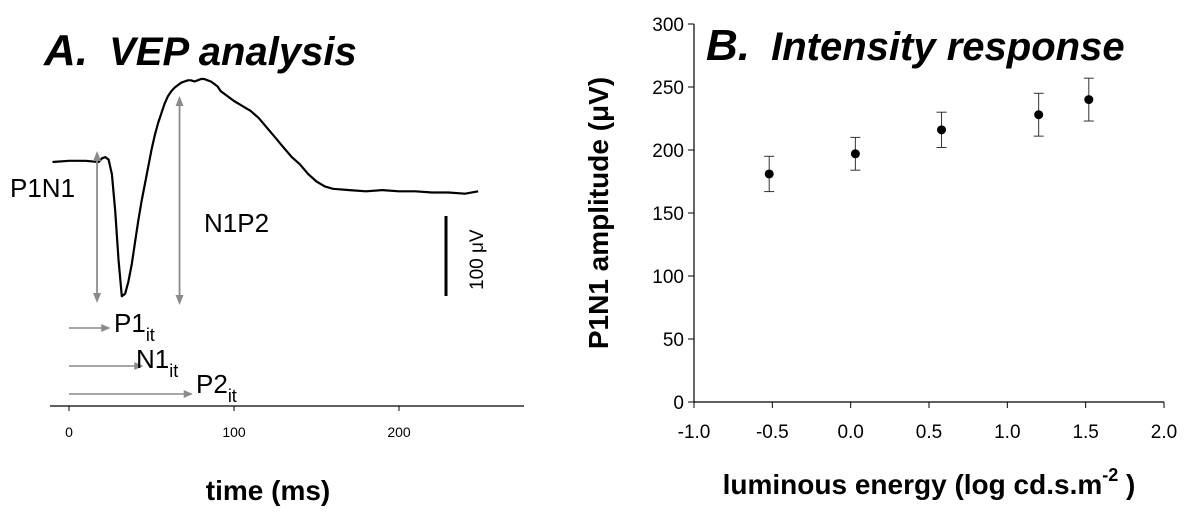  I want to click on panel-a-letter: A., so click(65, 50).